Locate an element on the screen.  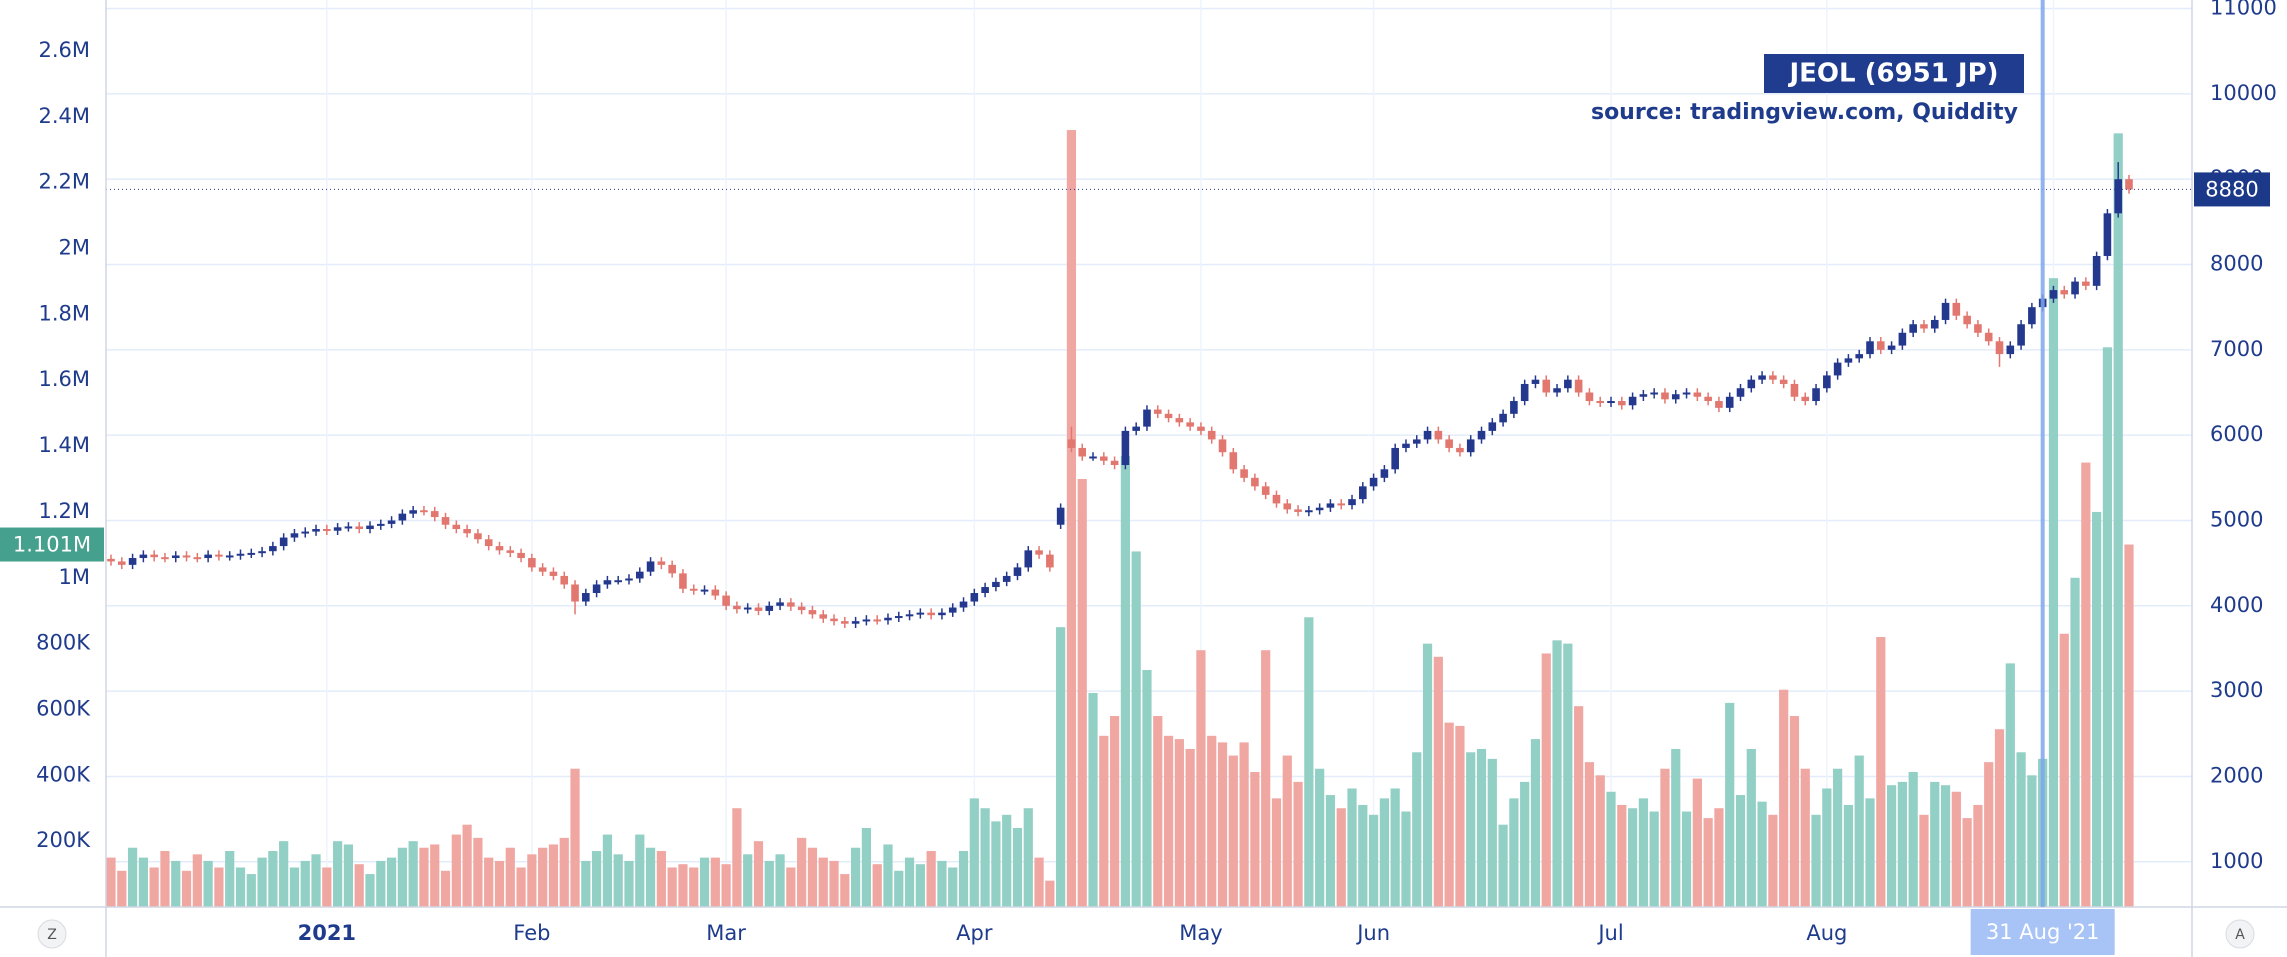
y-tick-label: 3000 is located at coordinates (2236, 690).